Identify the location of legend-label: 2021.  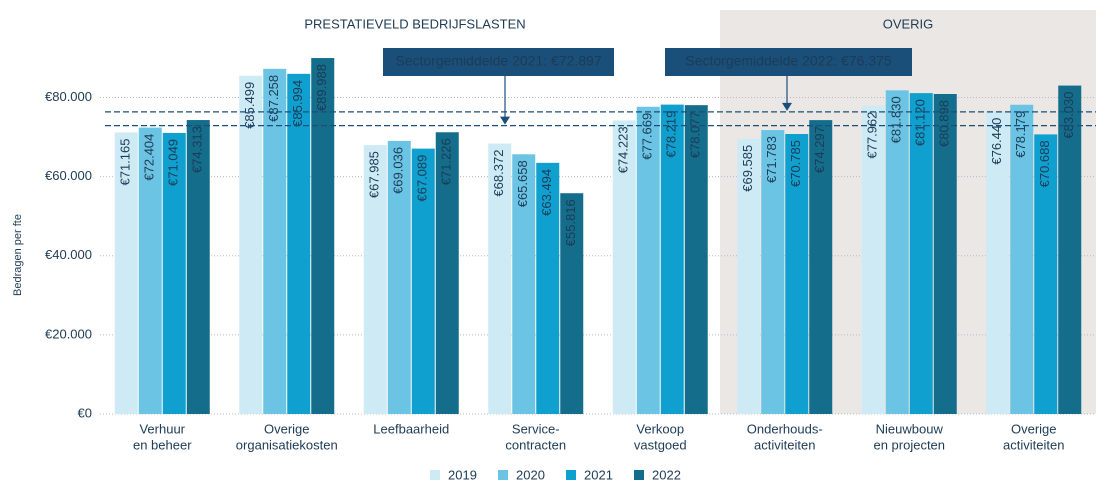
(598, 474).